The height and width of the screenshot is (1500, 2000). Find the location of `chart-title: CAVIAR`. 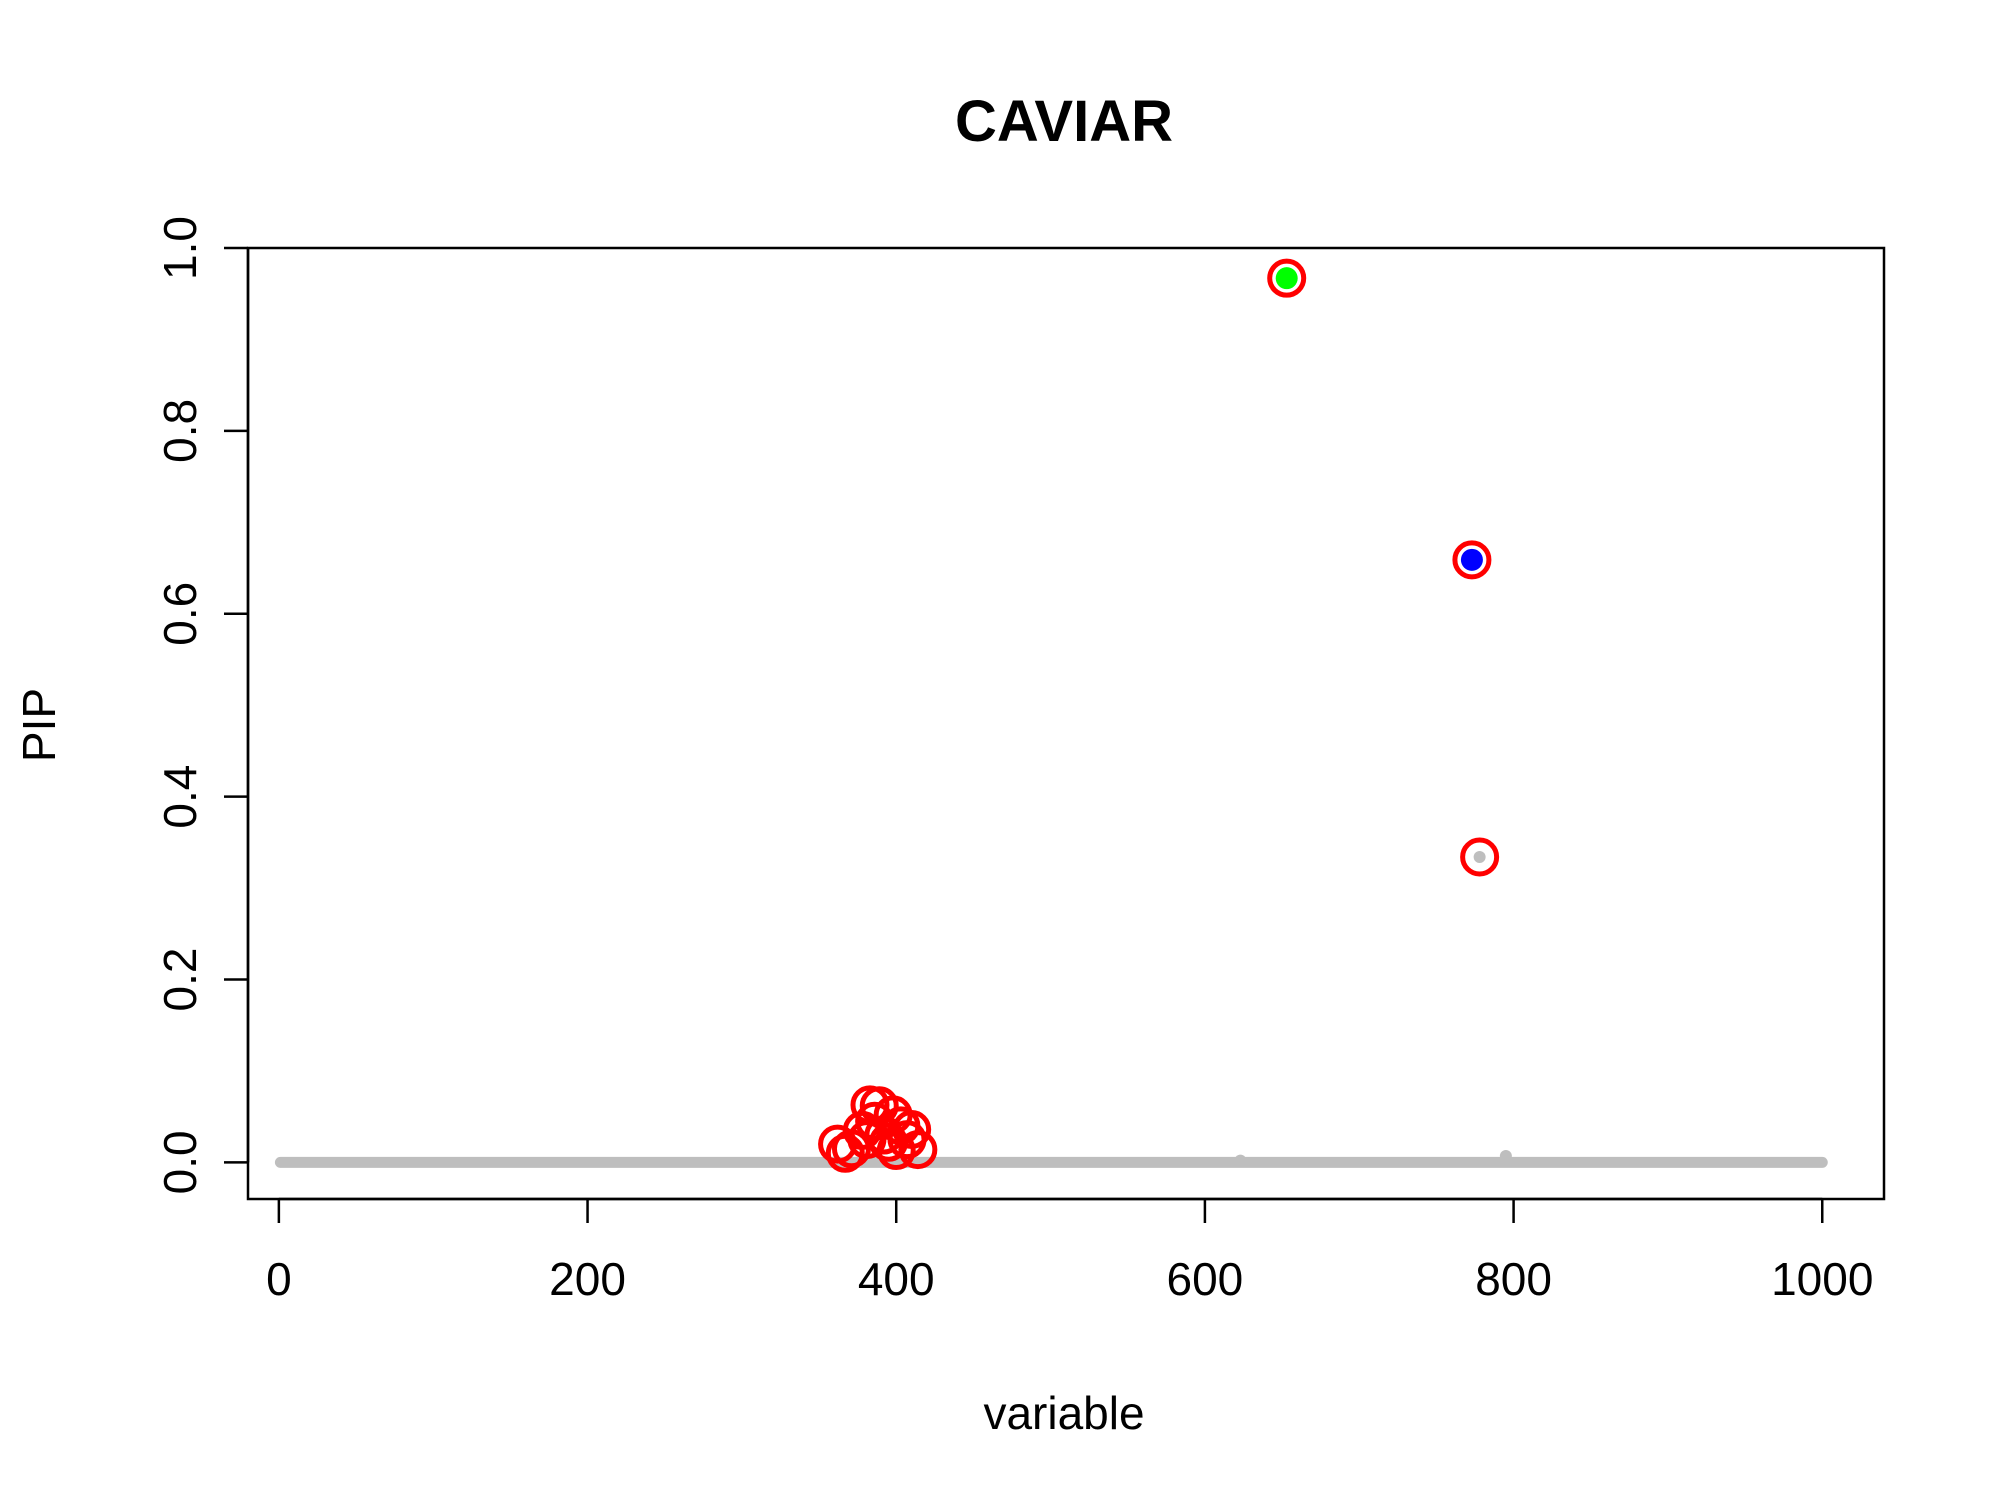

chart-title: CAVIAR is located at coordinates (1064, 121).